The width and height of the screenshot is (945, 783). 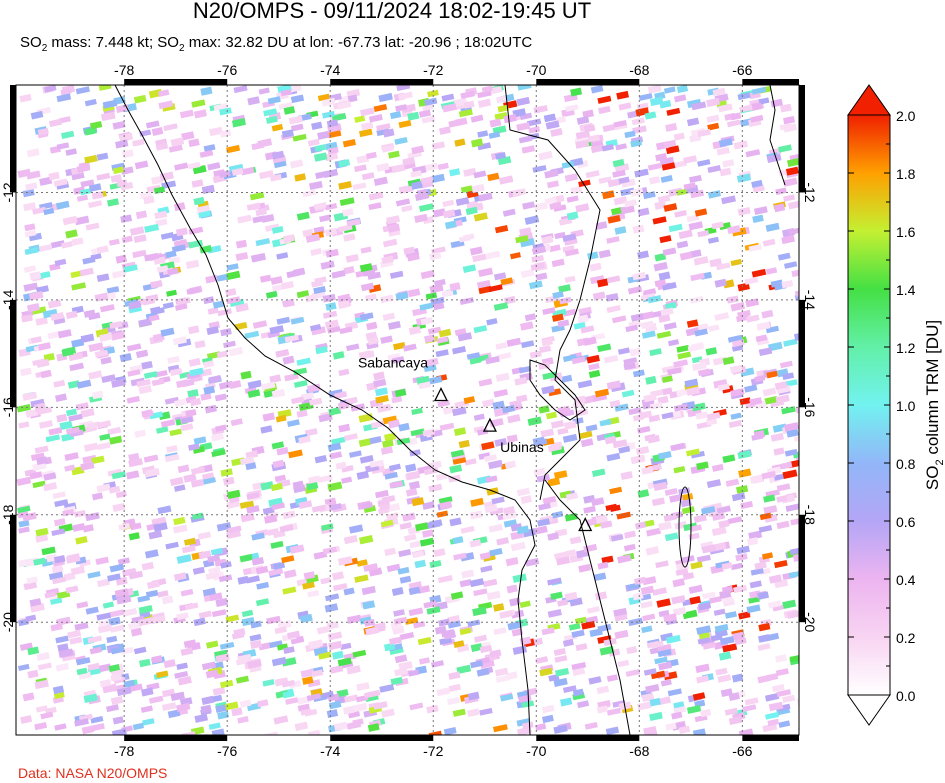 I want to click on lat-tick-label-right: -12, so click(x=810, y=192).